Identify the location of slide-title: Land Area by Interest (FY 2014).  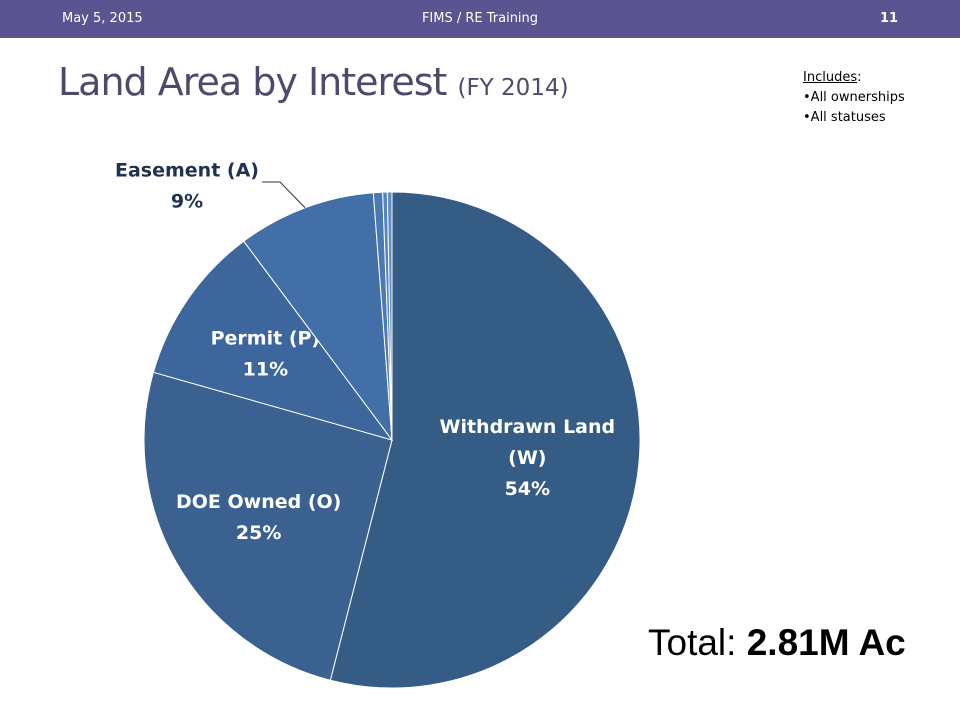
(313, 82).